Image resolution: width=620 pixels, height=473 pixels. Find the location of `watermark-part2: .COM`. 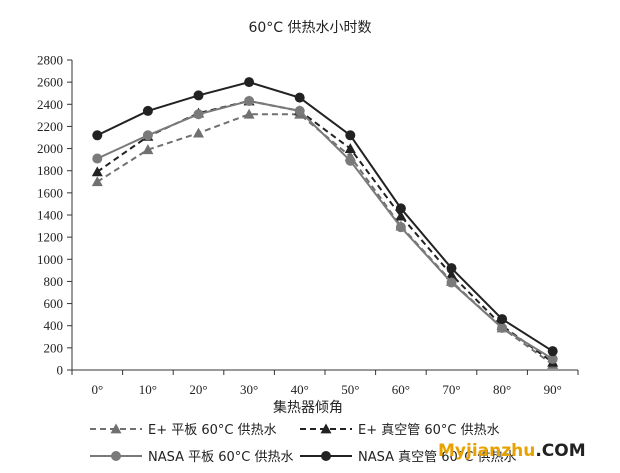

watermark-part2: .COM is located at coordinates (560, 451).